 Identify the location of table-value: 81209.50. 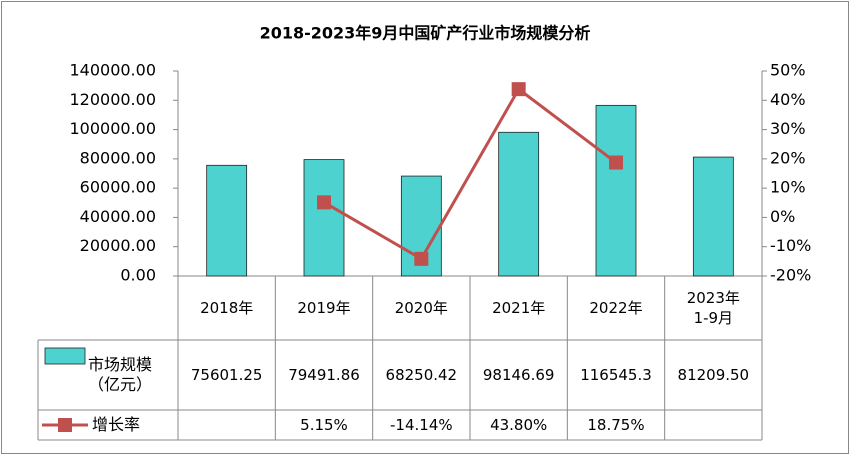
(713, 375).